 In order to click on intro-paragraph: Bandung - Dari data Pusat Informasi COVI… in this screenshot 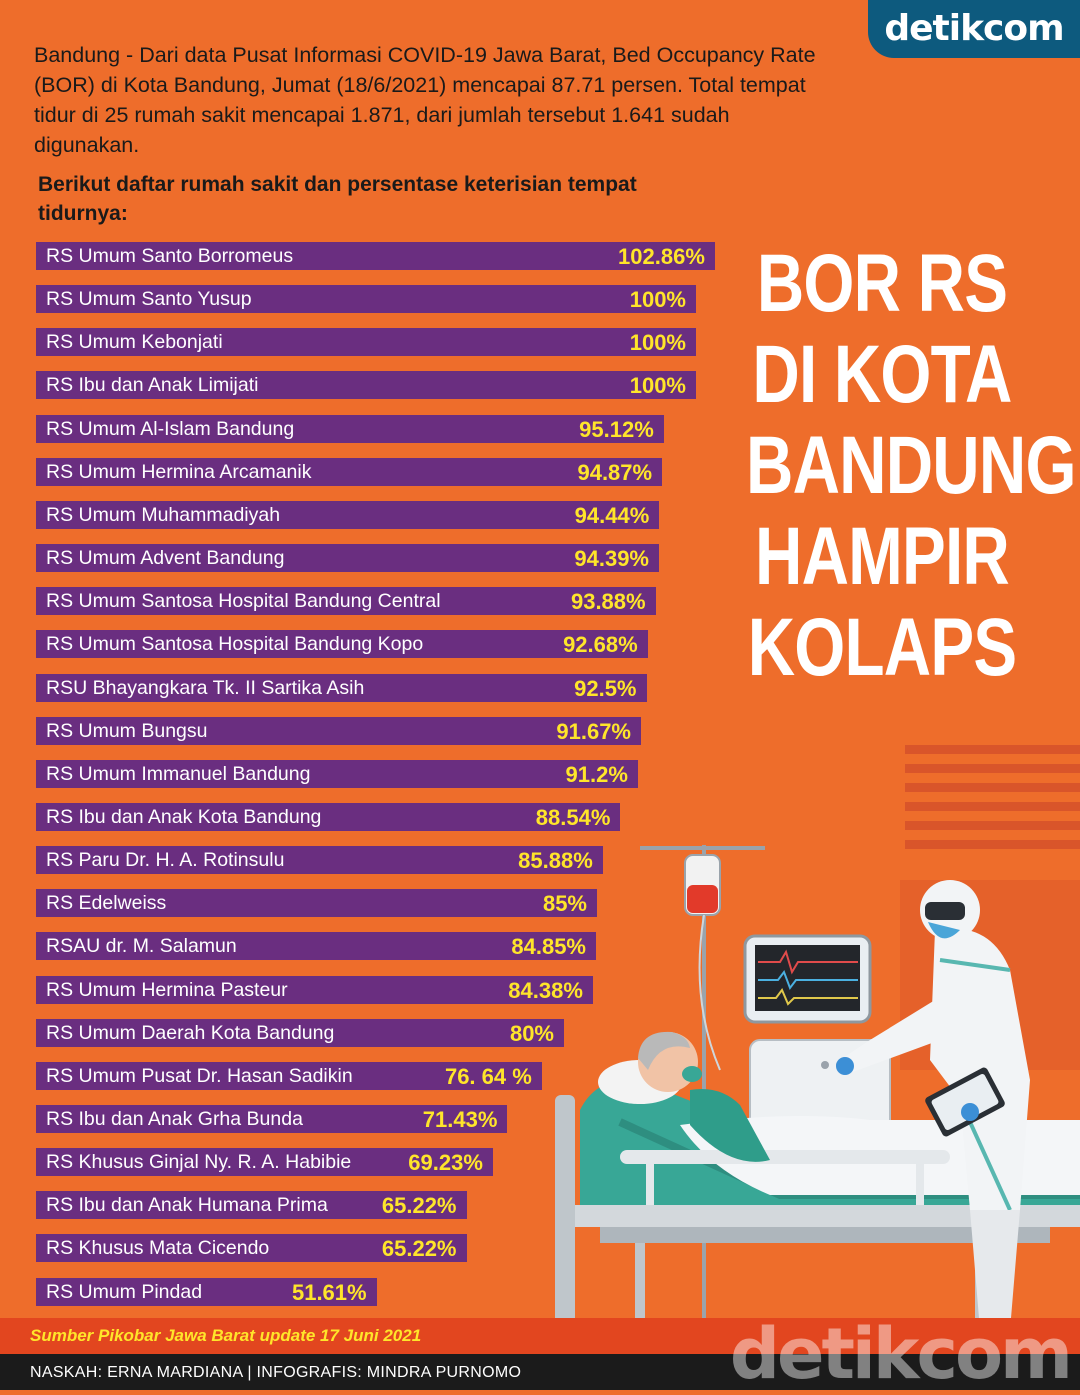, I will do `click(425, 100)`.